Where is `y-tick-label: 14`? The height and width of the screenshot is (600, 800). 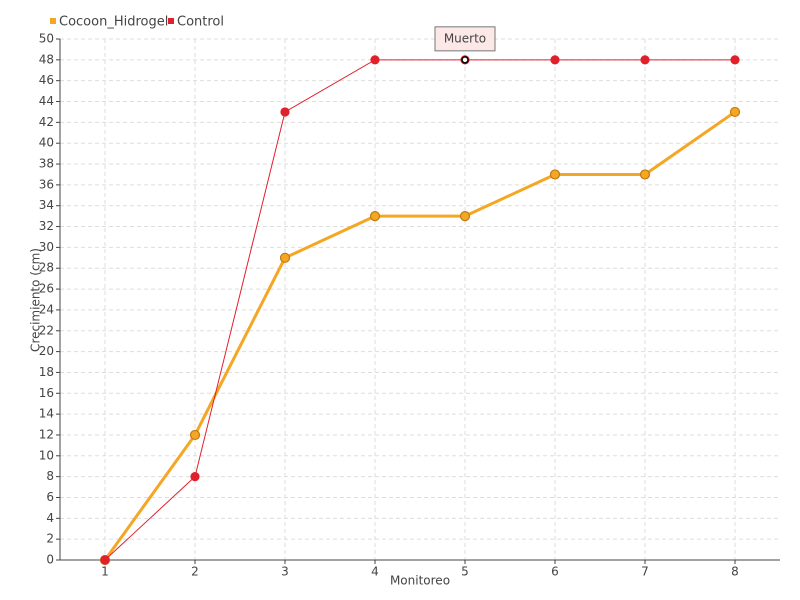 y-tick-label: 14 is located at coordinates (46, 414).